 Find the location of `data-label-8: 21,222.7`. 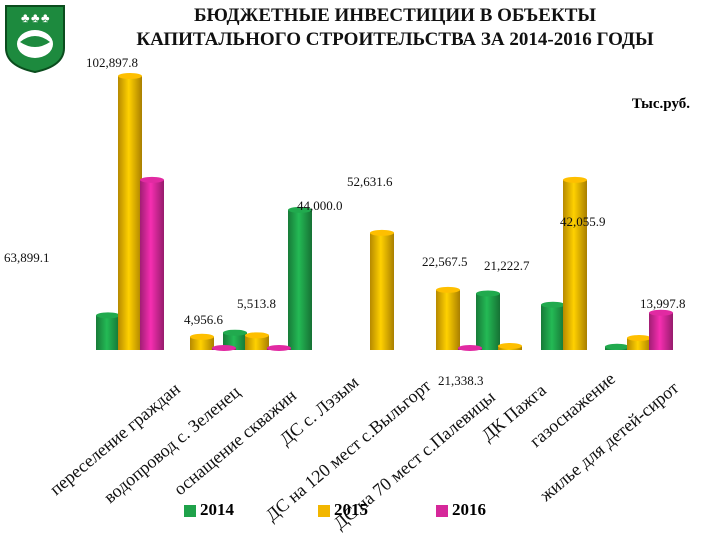

data-label-8: 21,222.7 is located at coordinates (507, 265).